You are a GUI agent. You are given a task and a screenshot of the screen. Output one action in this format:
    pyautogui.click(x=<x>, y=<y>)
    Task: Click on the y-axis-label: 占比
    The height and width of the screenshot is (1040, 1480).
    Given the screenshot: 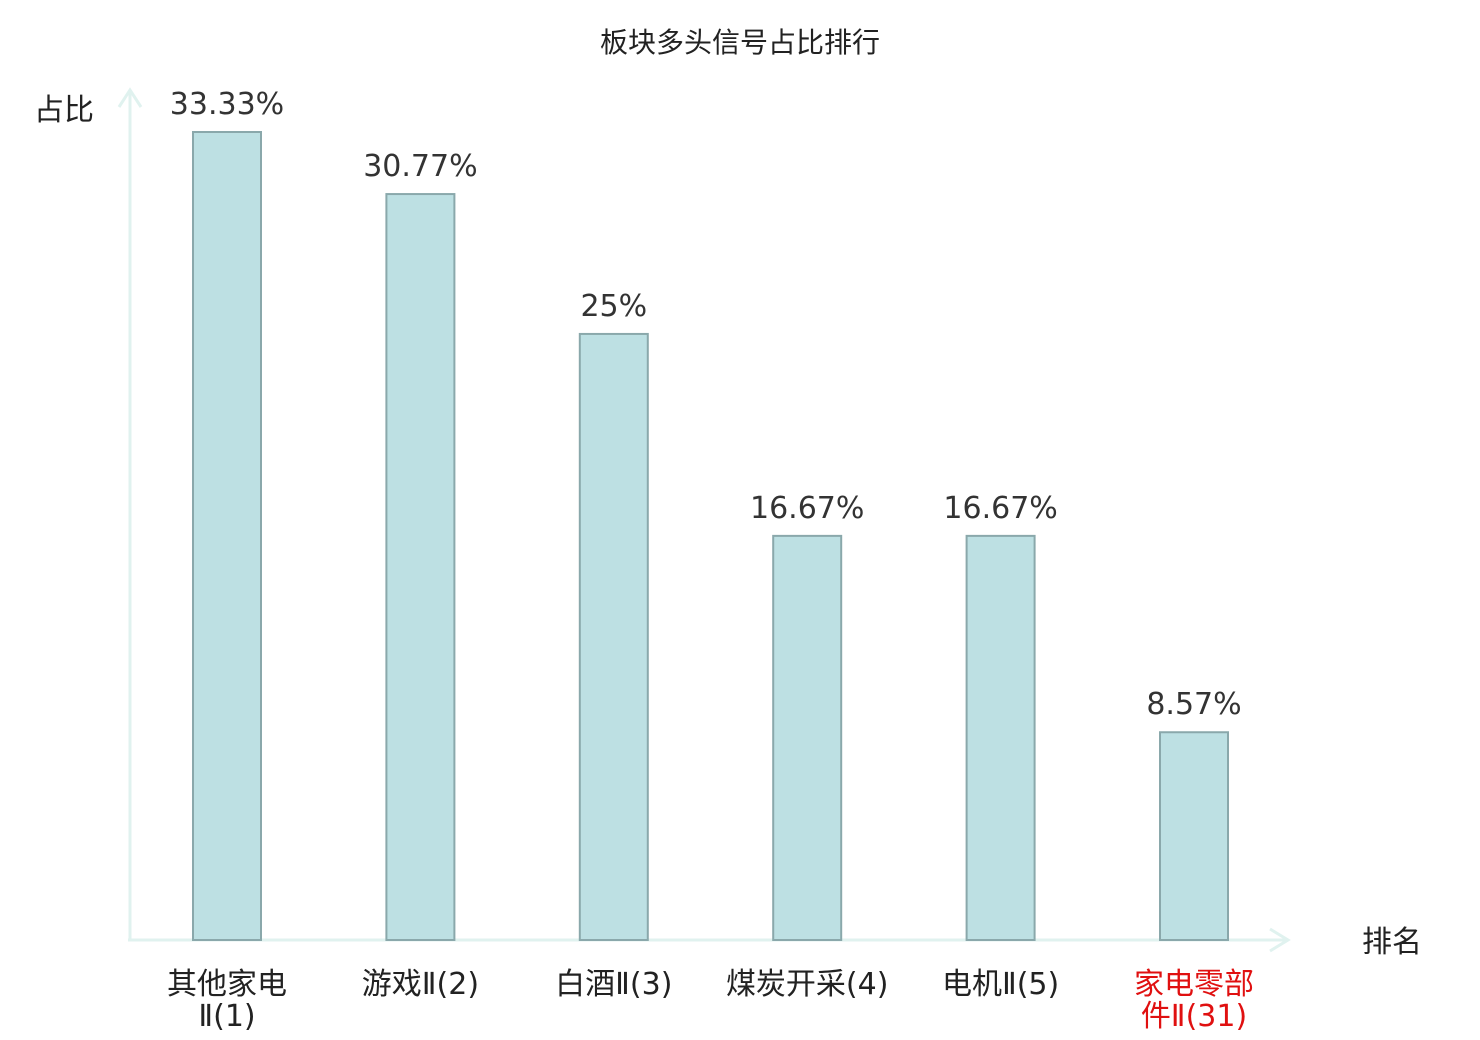 What is the action you would take?
    pyautogui.click(x=64, y=110)
    